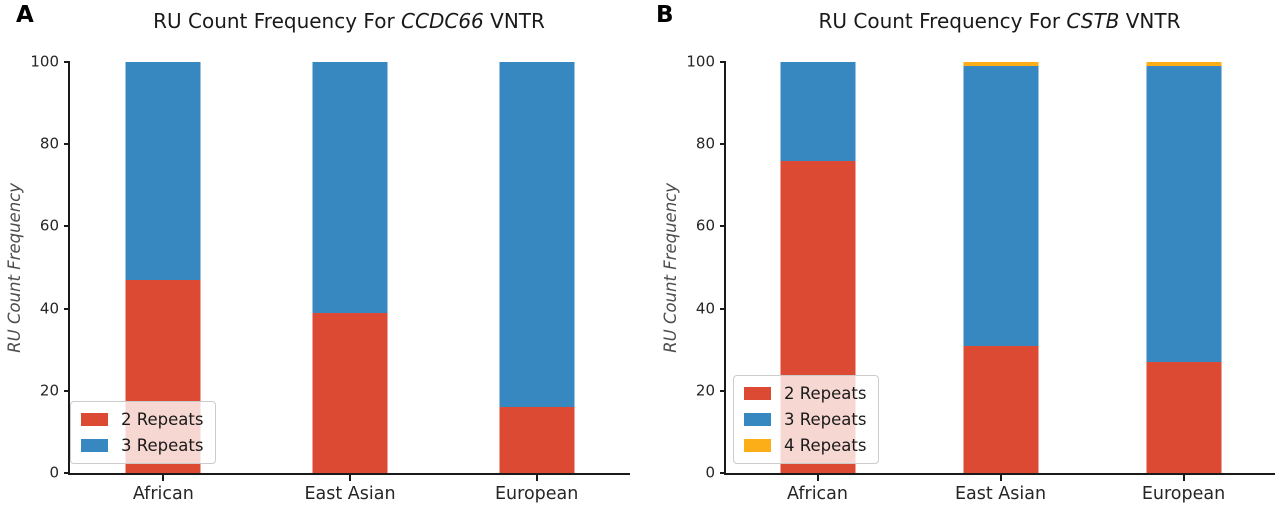  Describe the element at coordinates (825, 445) in the screenshot. I see `legend-label: 4 Repeats` at that location.